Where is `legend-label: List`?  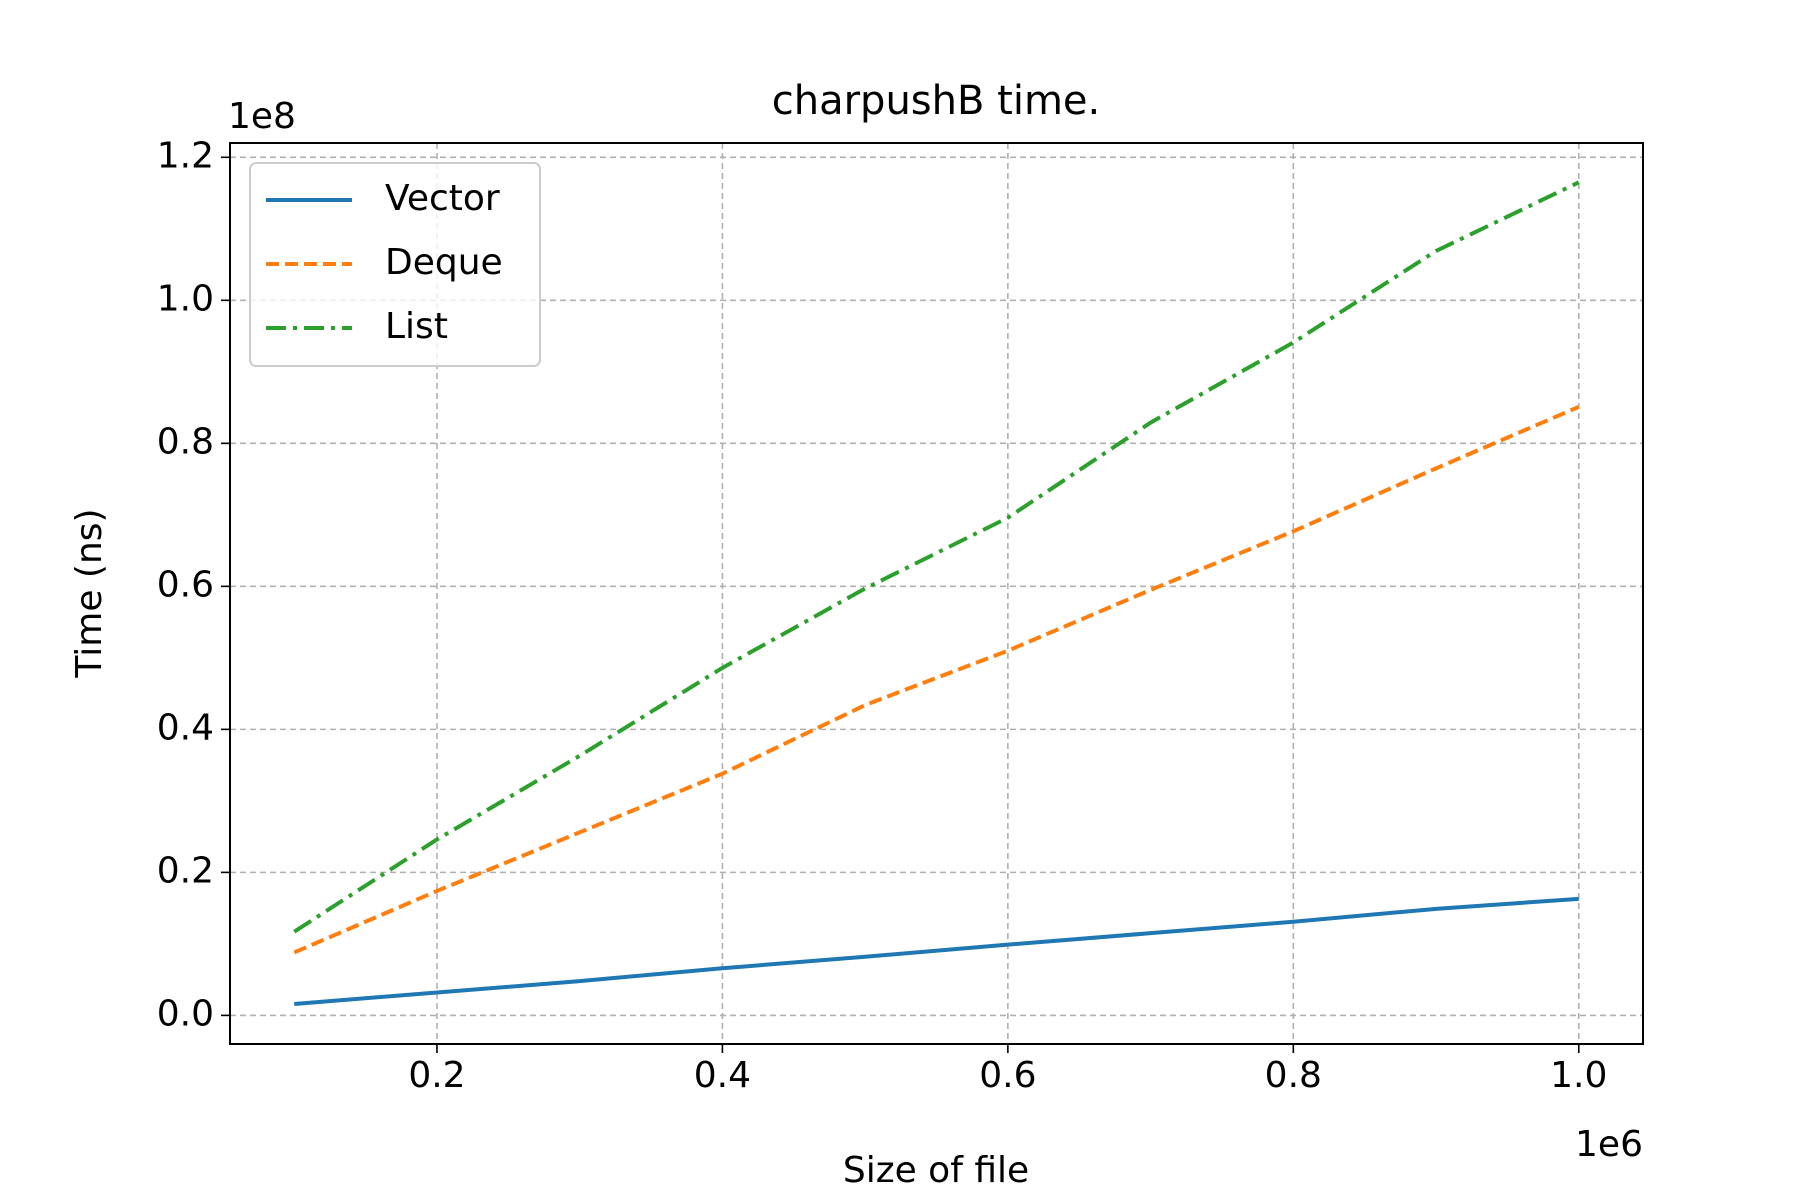 legend-label: List is located at coordinates (416, 326).